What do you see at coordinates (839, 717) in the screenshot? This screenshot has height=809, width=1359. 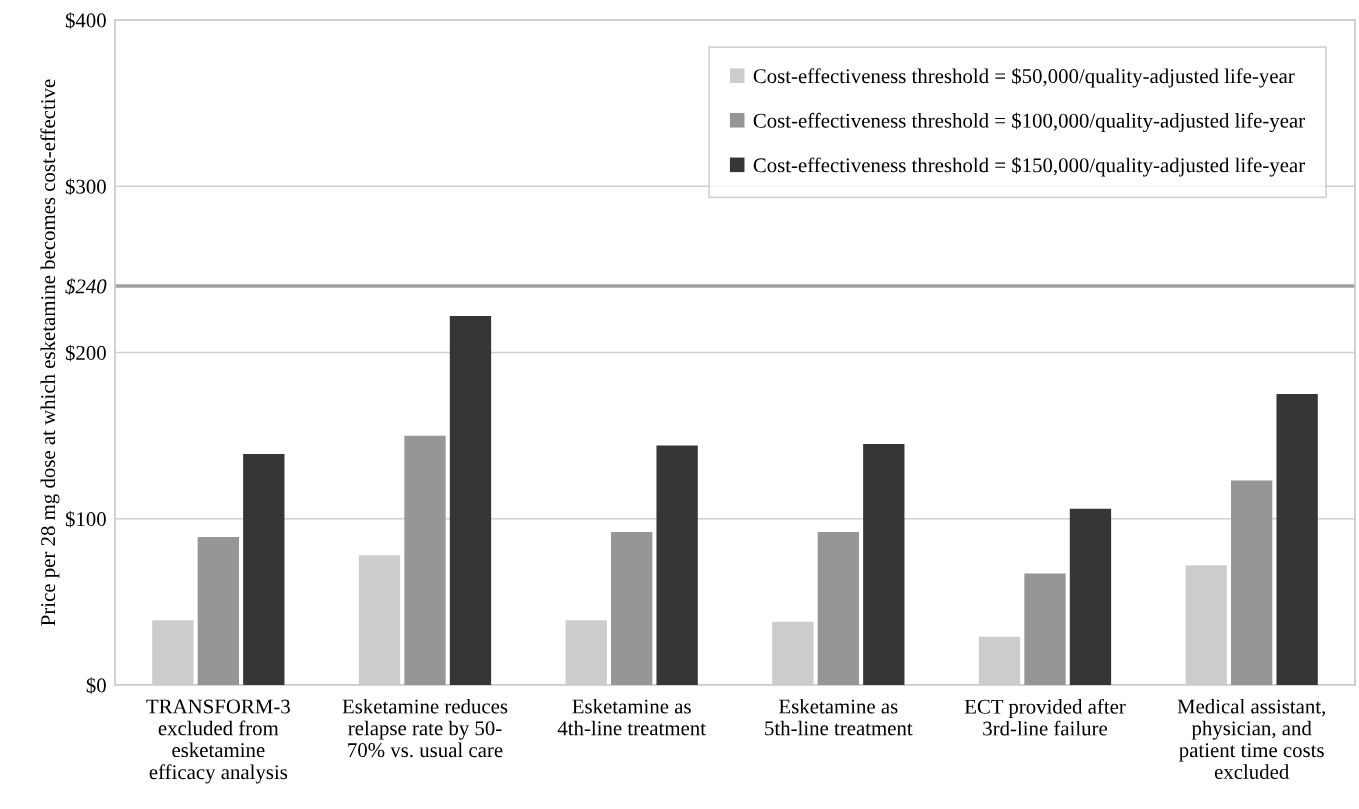 I see `x-tick-label: Esketamine as 5th-line treatment` at bounding box center [839, 717].